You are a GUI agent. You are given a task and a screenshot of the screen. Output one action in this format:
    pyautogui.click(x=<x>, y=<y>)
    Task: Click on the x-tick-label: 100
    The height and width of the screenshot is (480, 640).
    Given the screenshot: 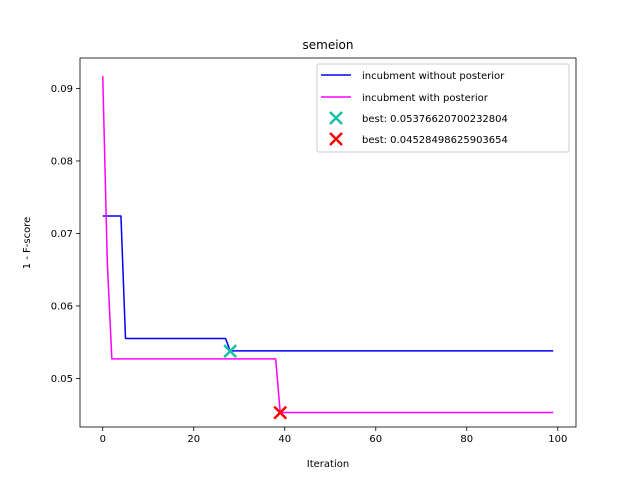 What is the action you would take?
    pyautogui.click(x=557, y=439)
    